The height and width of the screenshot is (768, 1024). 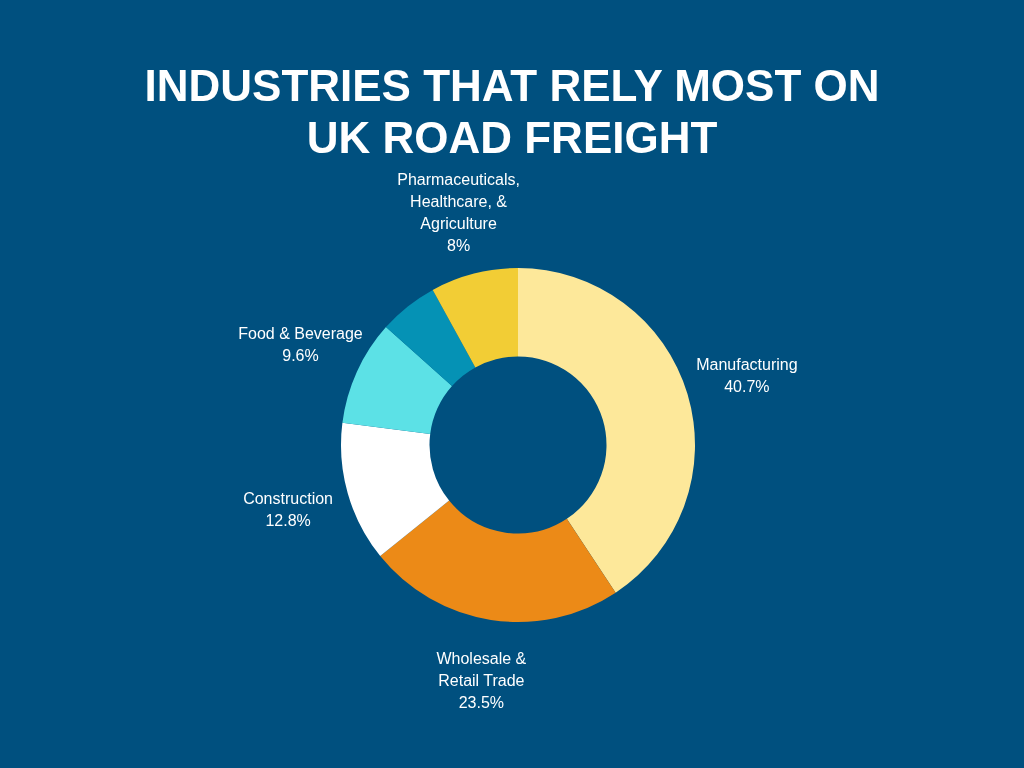 What do you see at coordinates (747, 386) in the screenshot?
I see `data-label: 40.7%` at bounding box center [747, 386].